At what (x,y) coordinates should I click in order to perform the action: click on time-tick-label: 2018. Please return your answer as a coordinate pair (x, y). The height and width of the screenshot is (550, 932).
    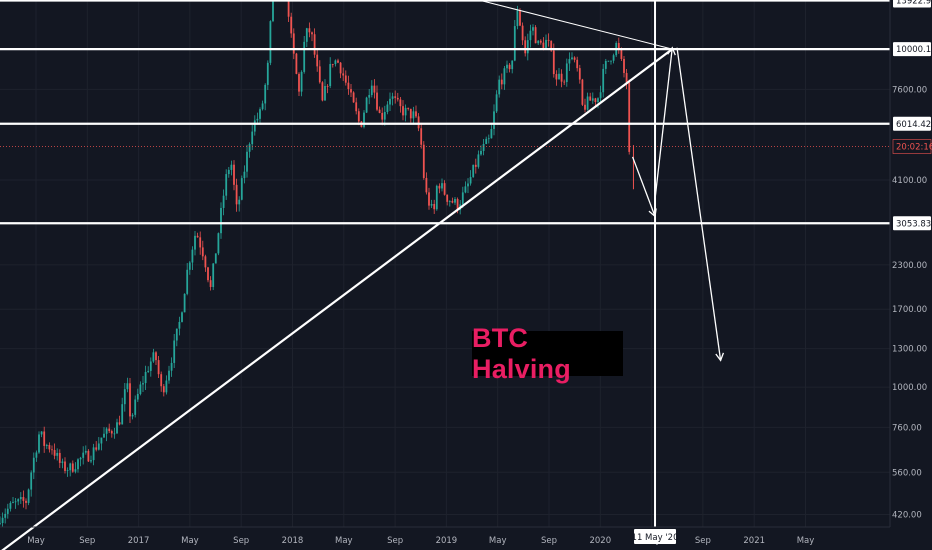
    Looking at the image, I should click on (293, 541).